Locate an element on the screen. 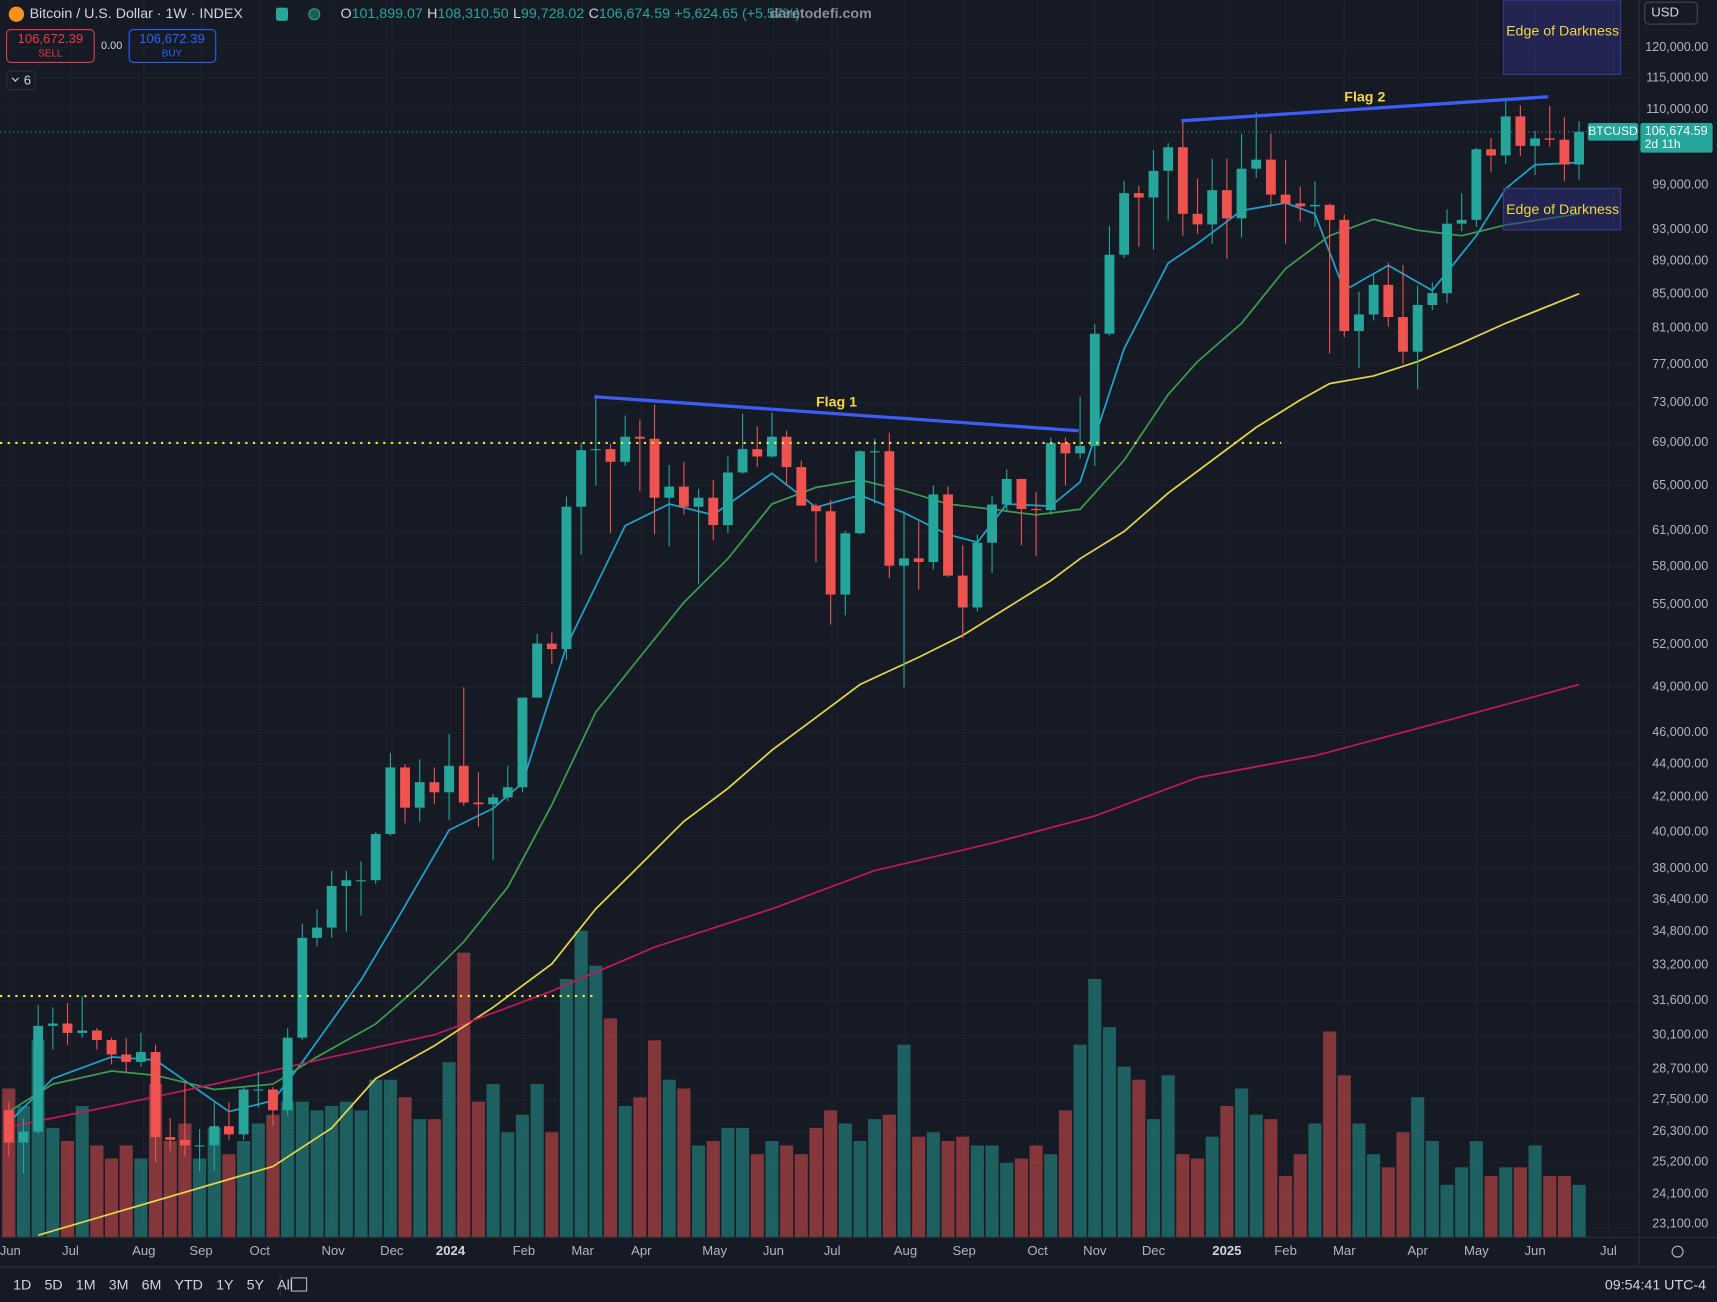 Image resolution: width=1717 pixels, height=1302 pixels. range-button: 6M is located at coordinates (152, 1285).